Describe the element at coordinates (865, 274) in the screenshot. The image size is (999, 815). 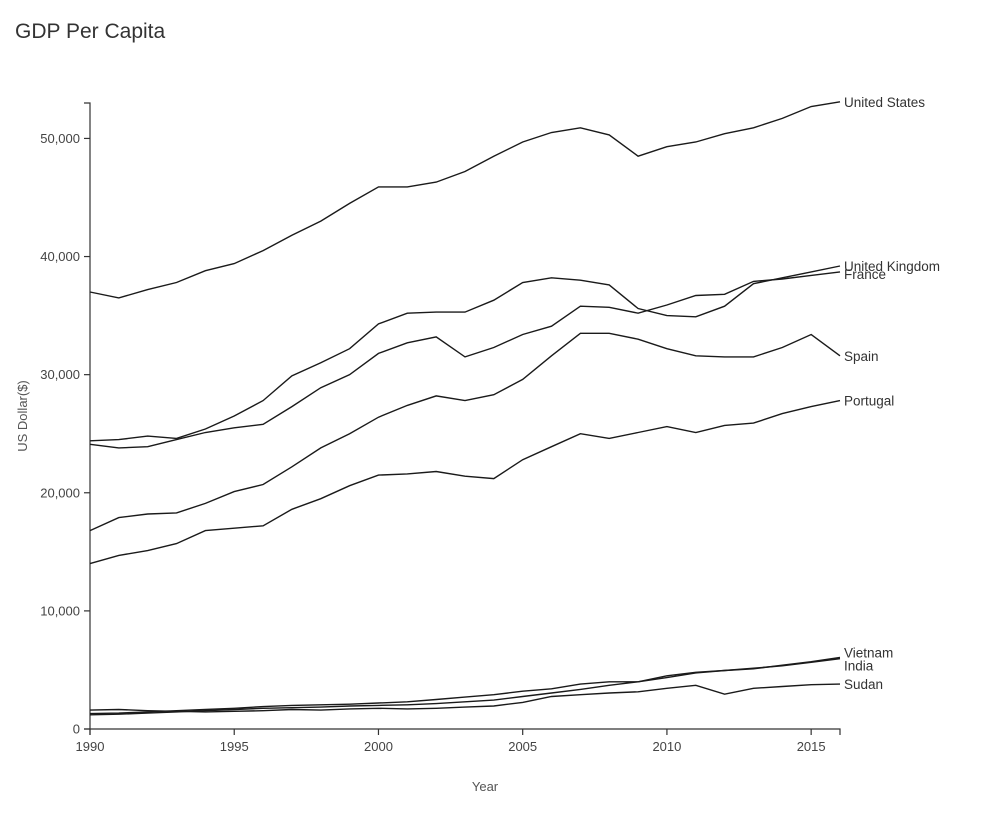
I see `series-label-france: France` at that location.